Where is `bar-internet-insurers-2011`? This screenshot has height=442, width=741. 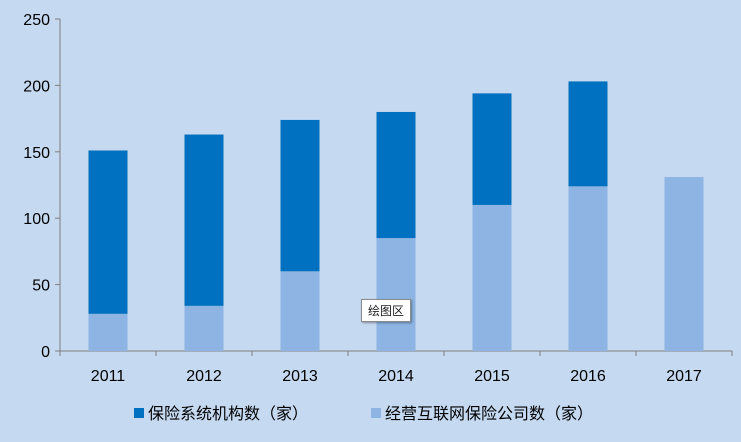
bar-internet-insurers-2011 is located at coordinates (108, 332).